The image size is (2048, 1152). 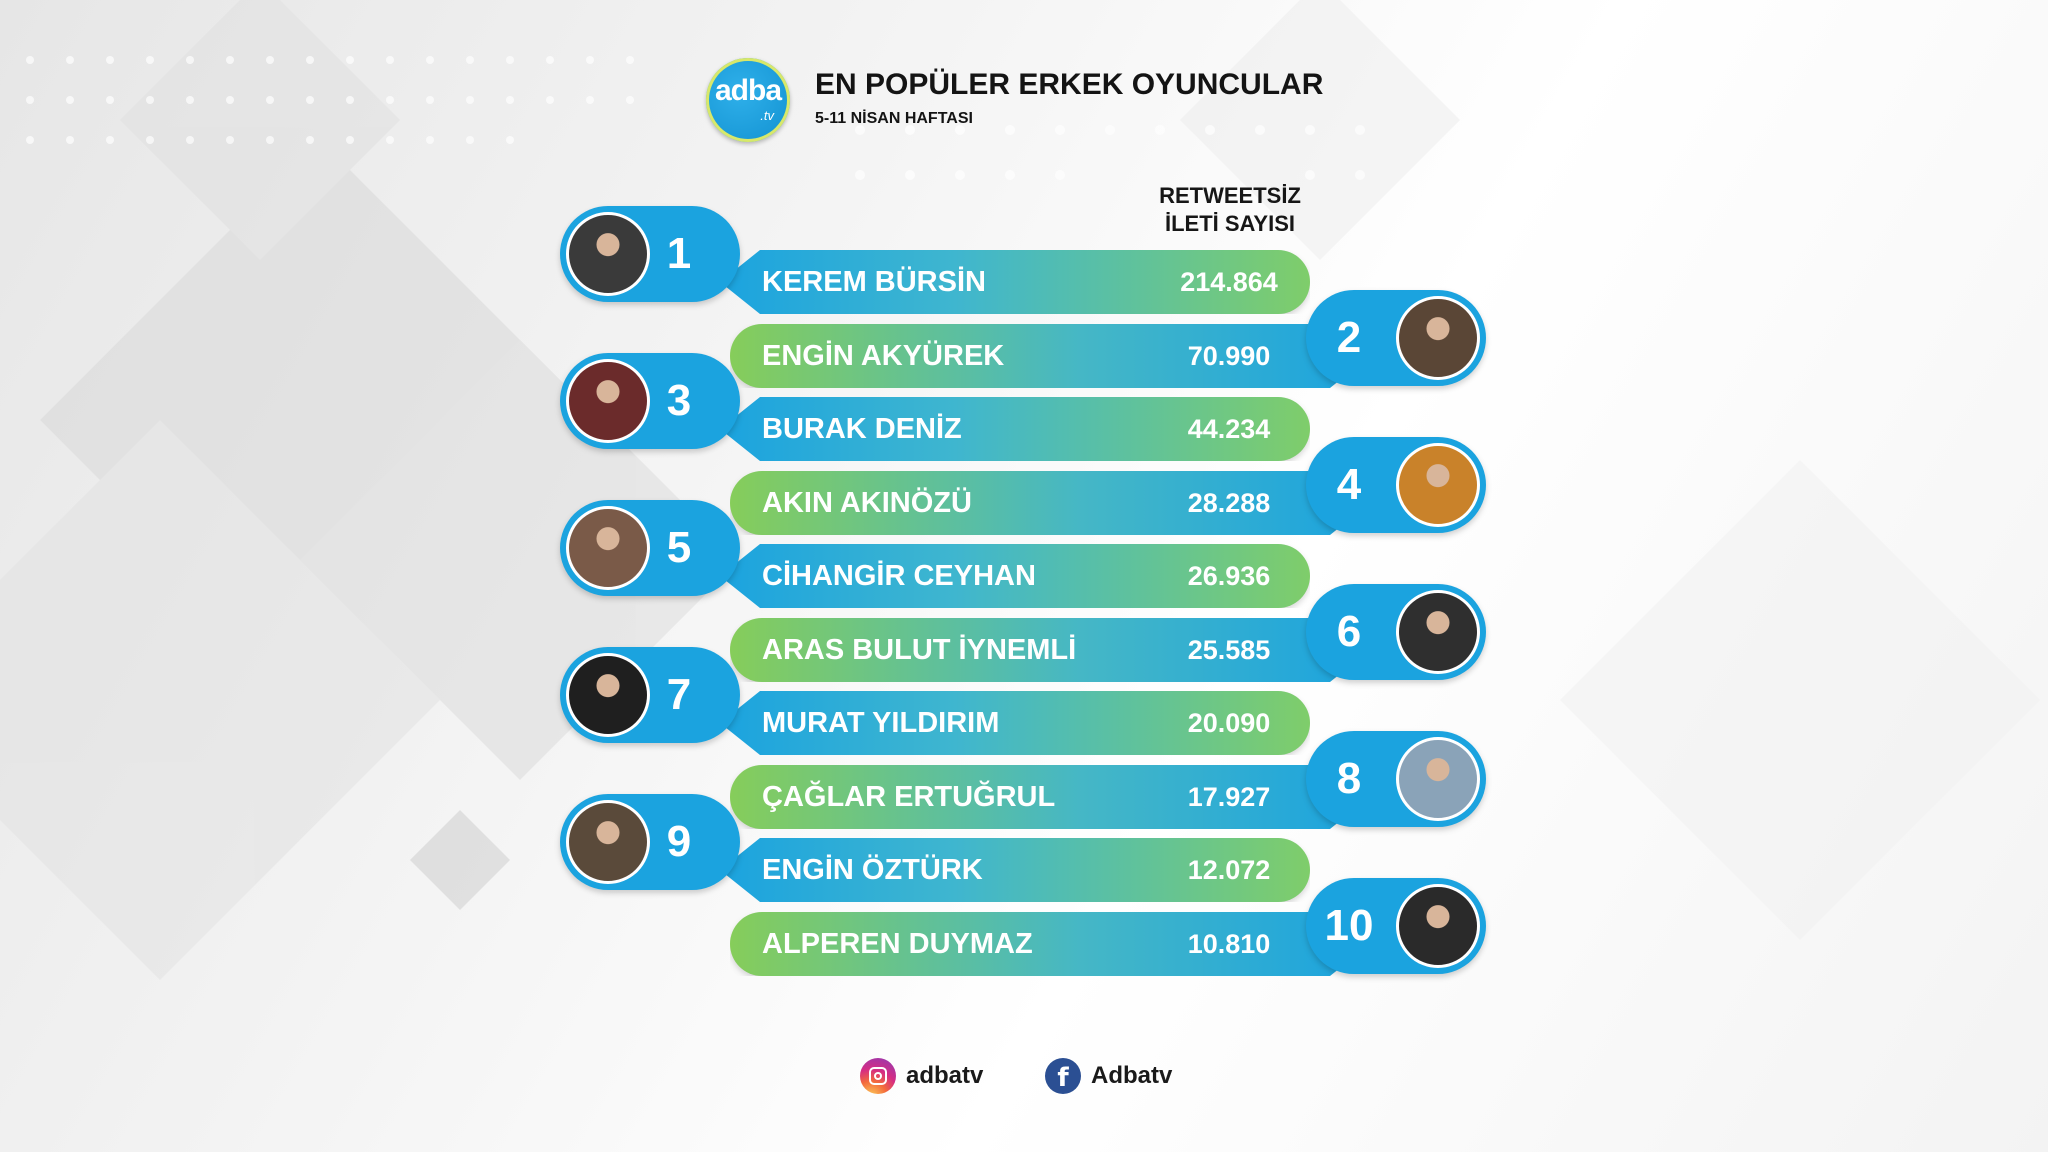 I want to click on post-count-2: 70.990, so click(x=1229, y=356).